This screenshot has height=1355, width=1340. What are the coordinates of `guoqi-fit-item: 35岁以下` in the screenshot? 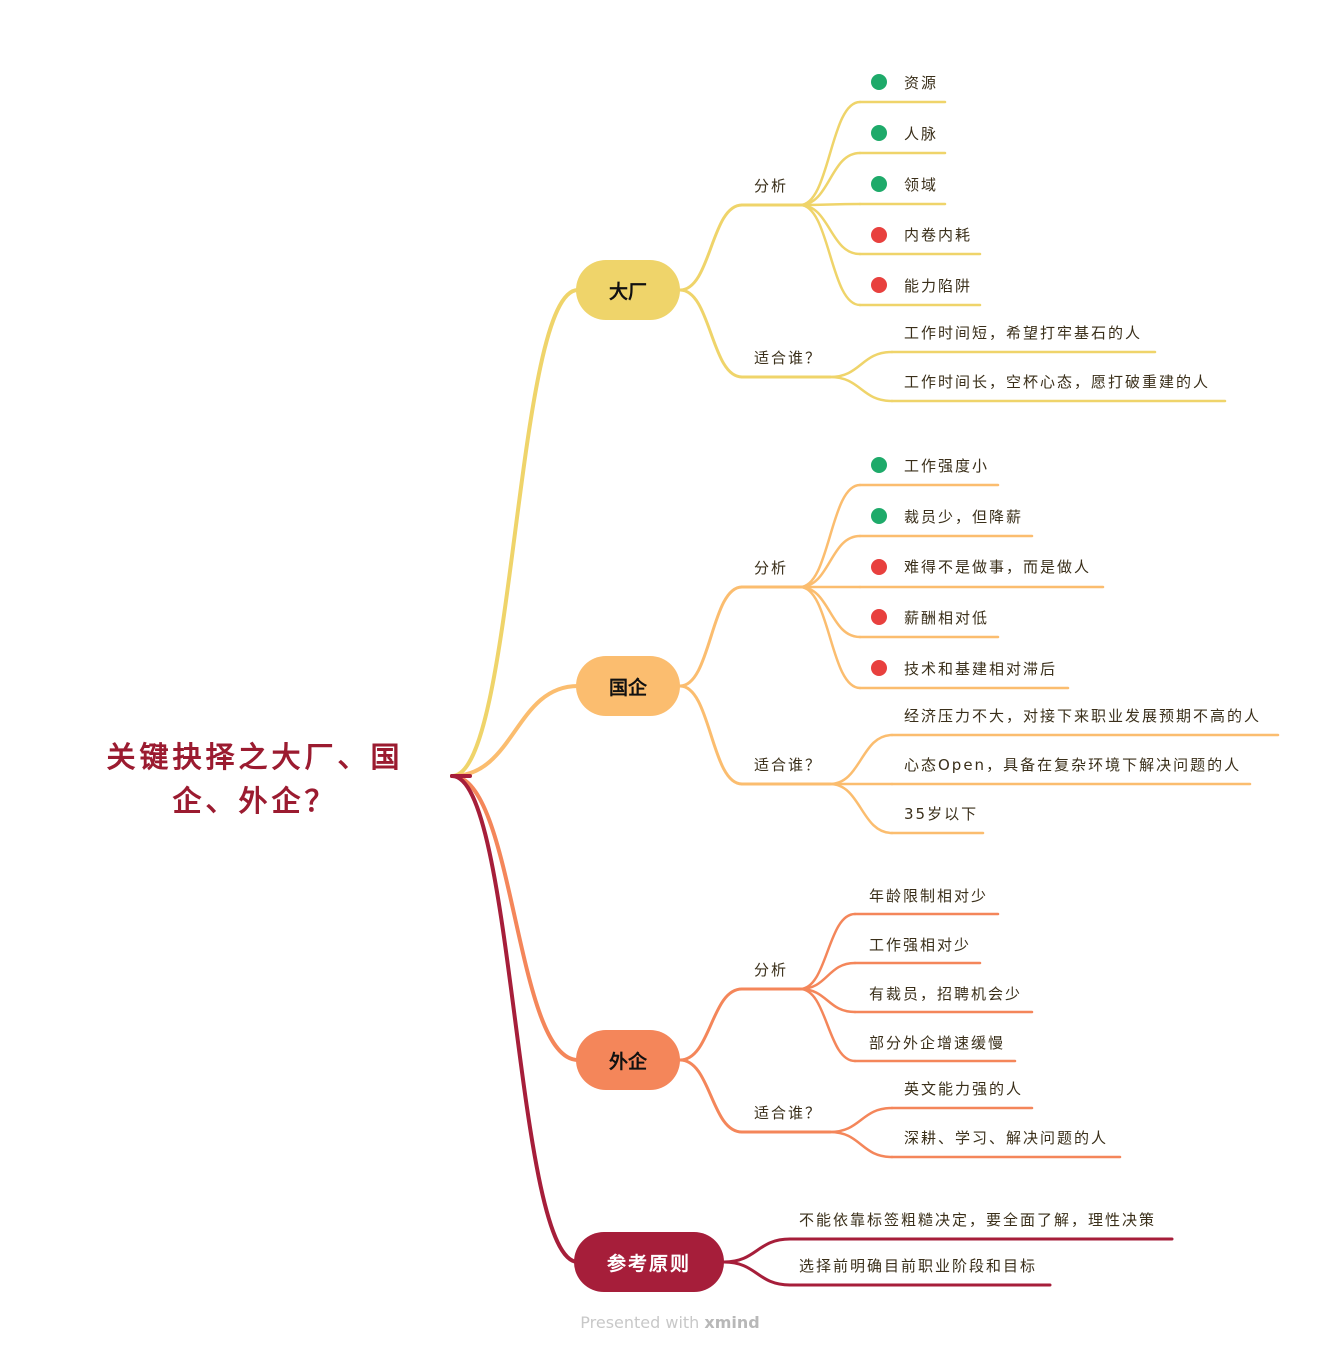 It's located at (941, 814).